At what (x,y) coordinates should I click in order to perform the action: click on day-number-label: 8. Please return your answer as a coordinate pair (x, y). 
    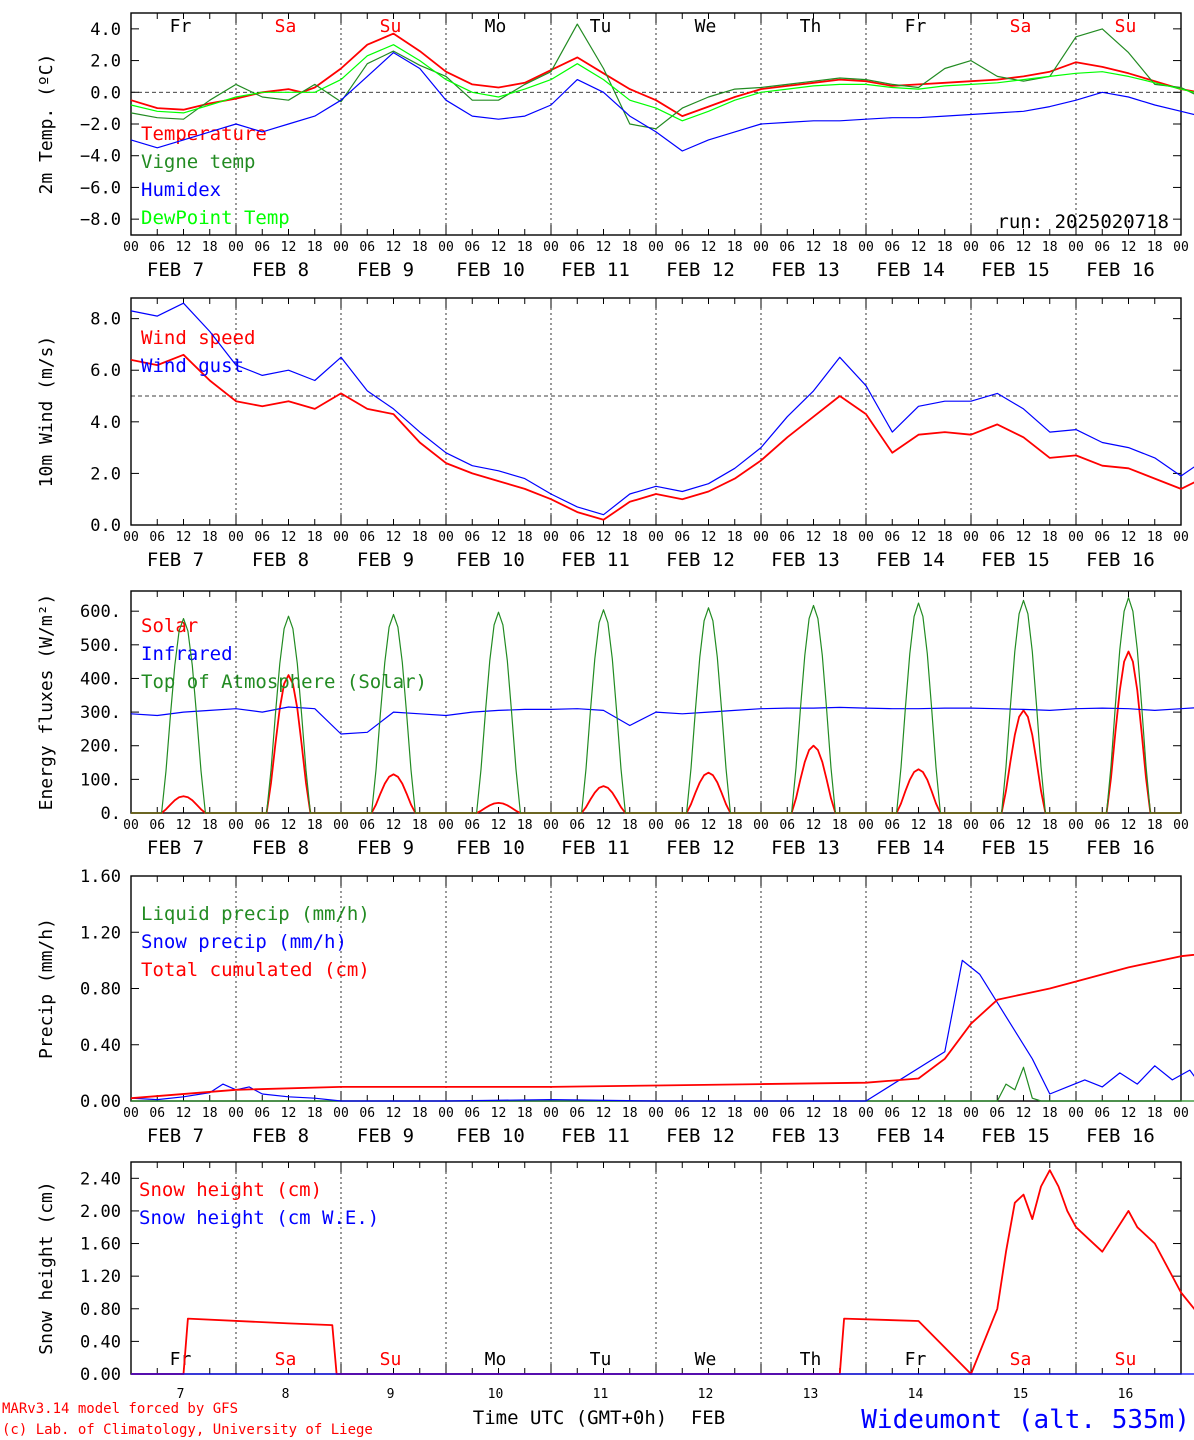
    Looking at the image, I should click on (286, 1394).